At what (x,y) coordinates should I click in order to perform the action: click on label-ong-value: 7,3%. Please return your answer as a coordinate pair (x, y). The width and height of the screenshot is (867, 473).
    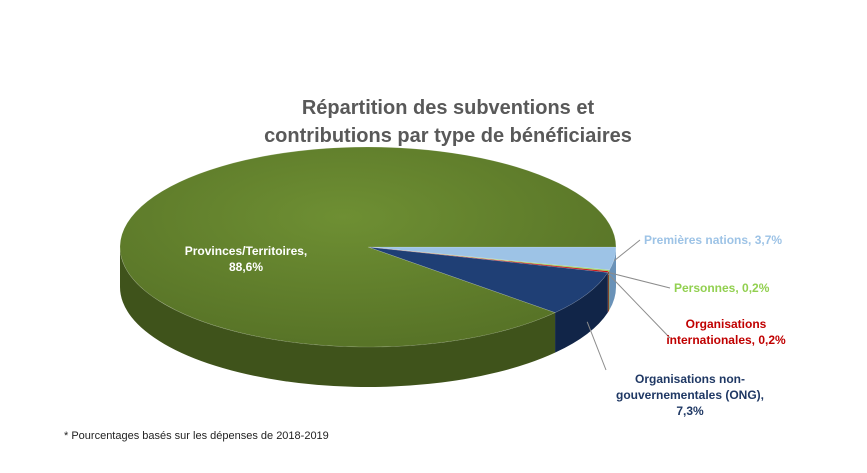
    Looking at the image, I should click on (690, 411).